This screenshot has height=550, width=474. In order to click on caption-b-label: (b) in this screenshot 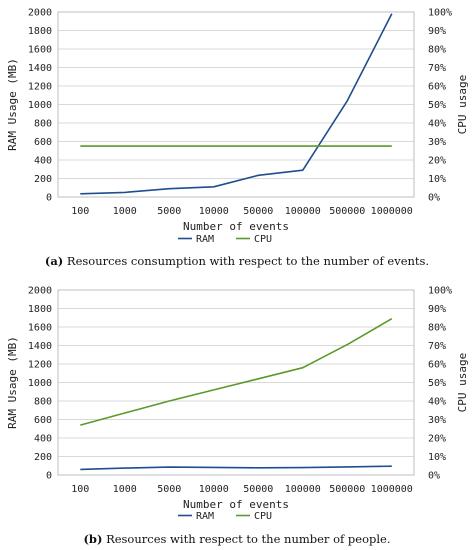, I will do `click(93, 539)`.